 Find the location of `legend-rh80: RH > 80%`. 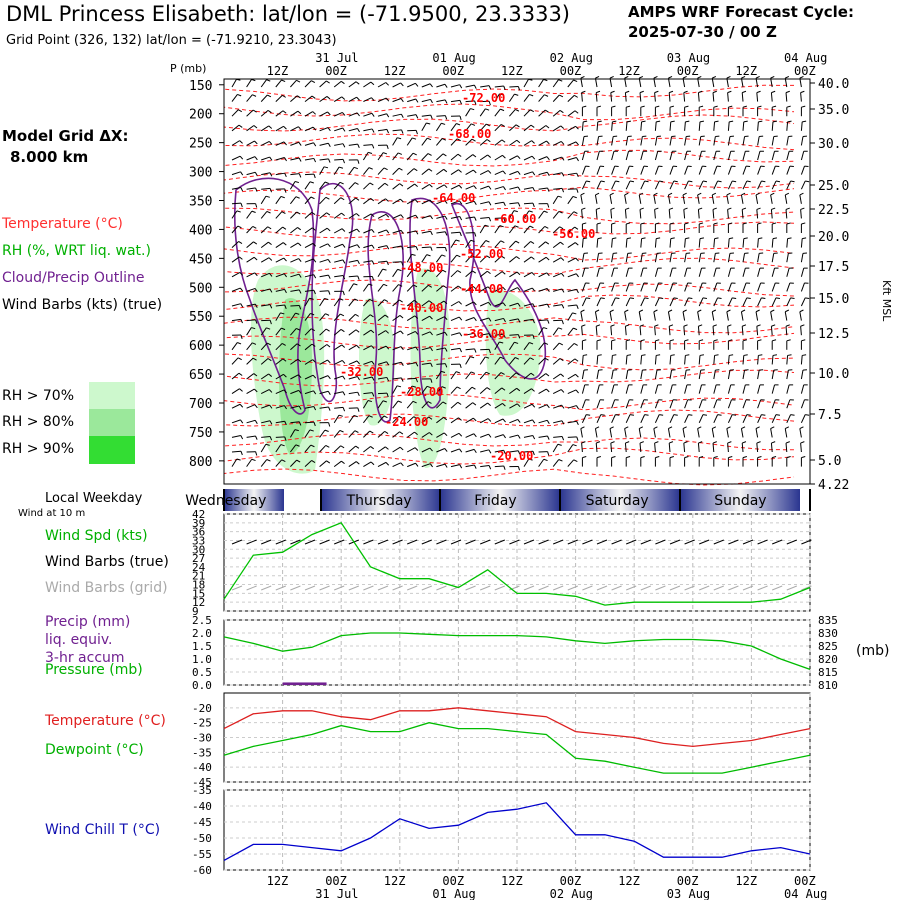

legend-rh80: RH > 80% is located at coordinates (38, 422).